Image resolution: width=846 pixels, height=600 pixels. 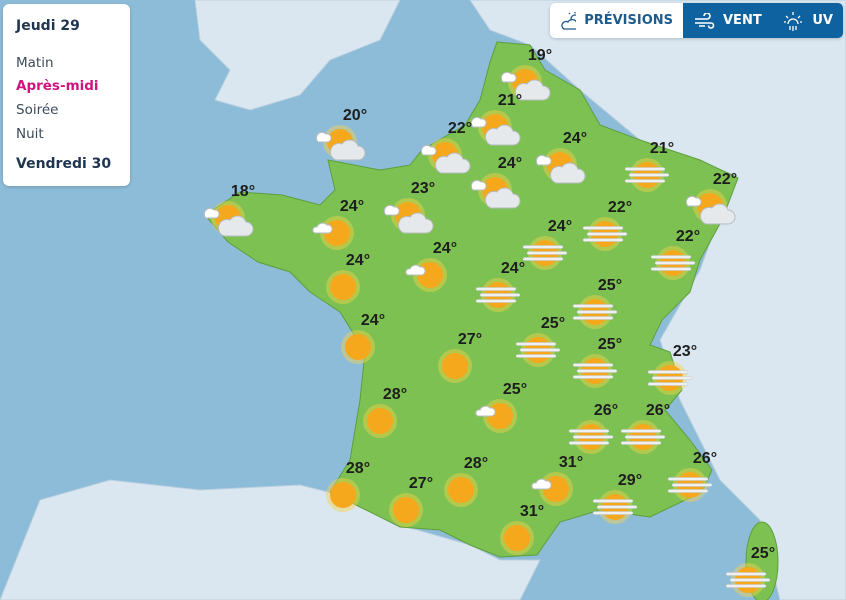 I want to click on period-matin: Matin, so click(x=35, y=63).